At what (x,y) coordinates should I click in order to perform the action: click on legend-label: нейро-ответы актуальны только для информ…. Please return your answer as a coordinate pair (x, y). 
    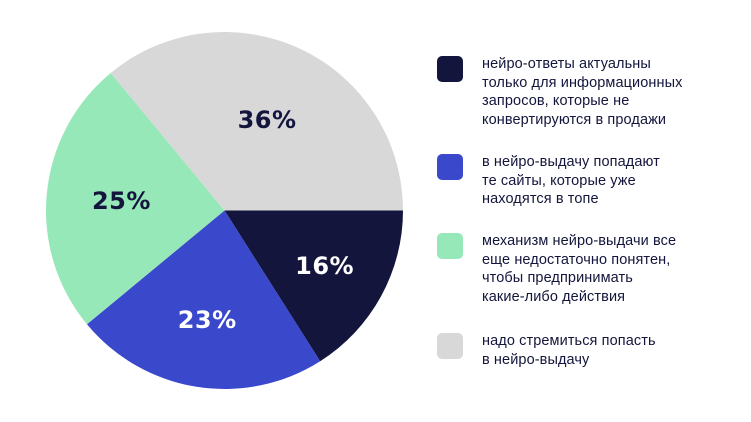
    Looking at the image, I should click on (582, 92).